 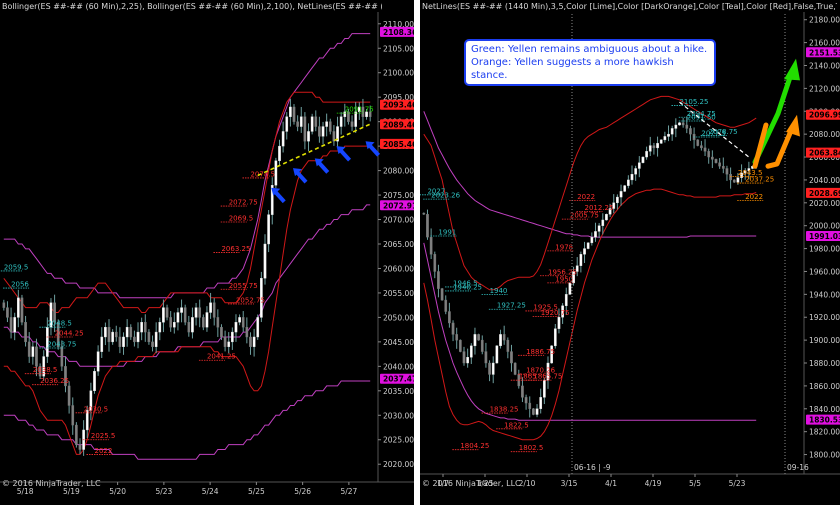 I want to click on right-price-tag, so click(x=823, y=52).